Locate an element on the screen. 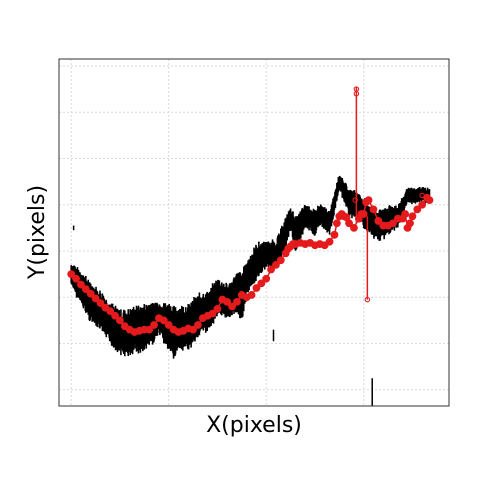 The image size is (480, 480). y-axis-label: Y(pixels) is located at coordinates (37, 232).